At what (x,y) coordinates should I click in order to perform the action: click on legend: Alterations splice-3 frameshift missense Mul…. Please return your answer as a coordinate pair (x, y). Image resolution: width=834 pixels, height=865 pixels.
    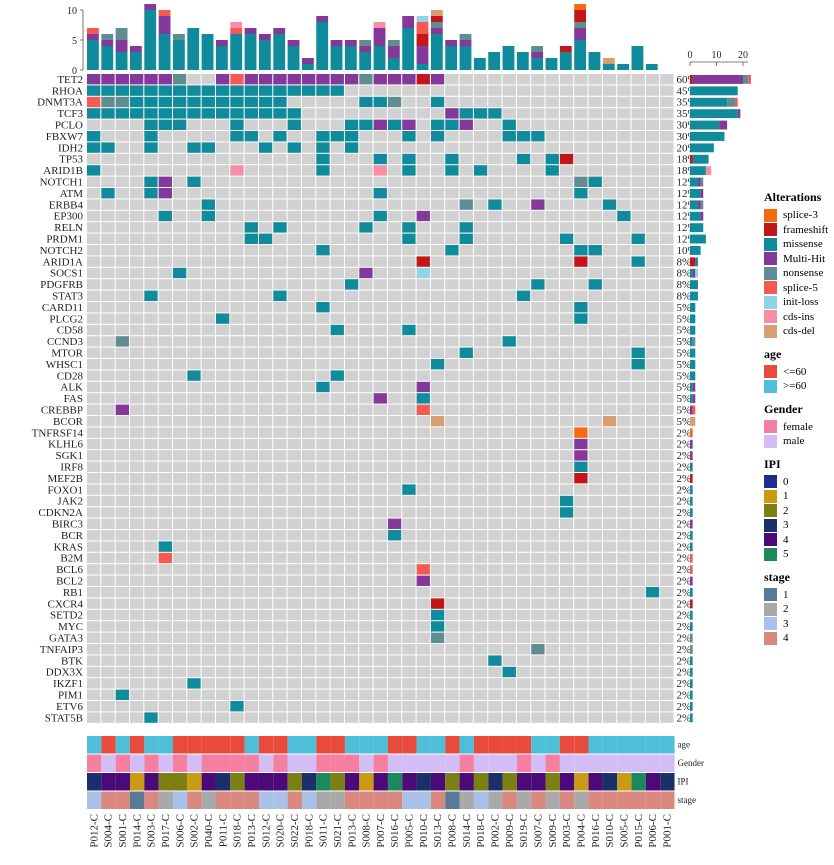
    Looking at the image, I should click on (796, 414).